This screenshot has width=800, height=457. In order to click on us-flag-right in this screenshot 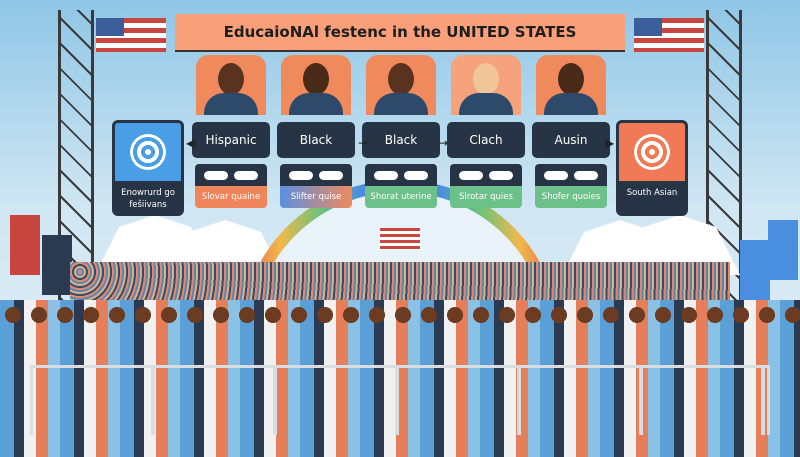, I will do `click(669, 35)`.